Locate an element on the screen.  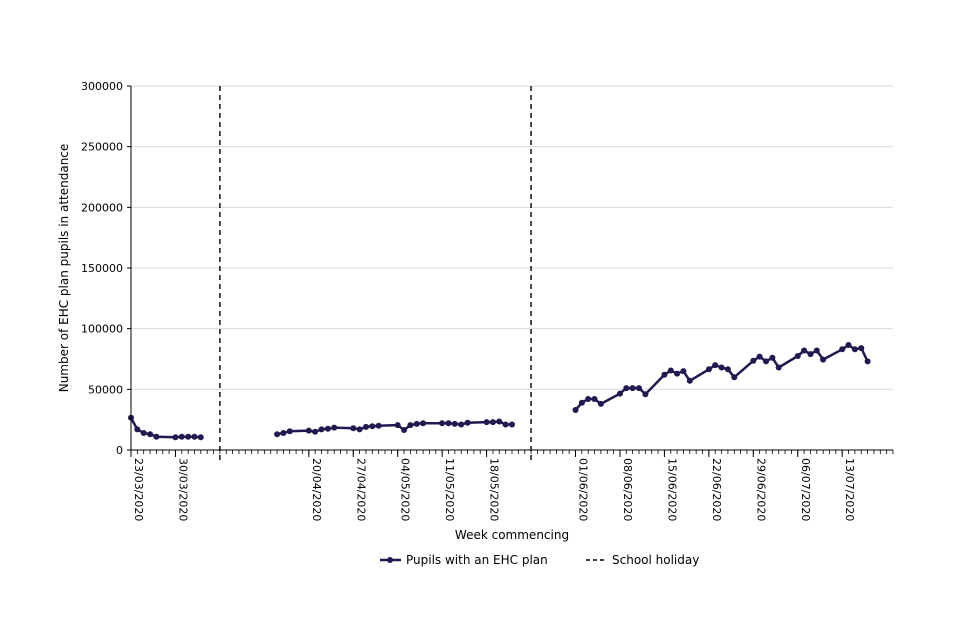
legend: Pupils with an EHC plan School holiday is located at coordinates (539, 560).